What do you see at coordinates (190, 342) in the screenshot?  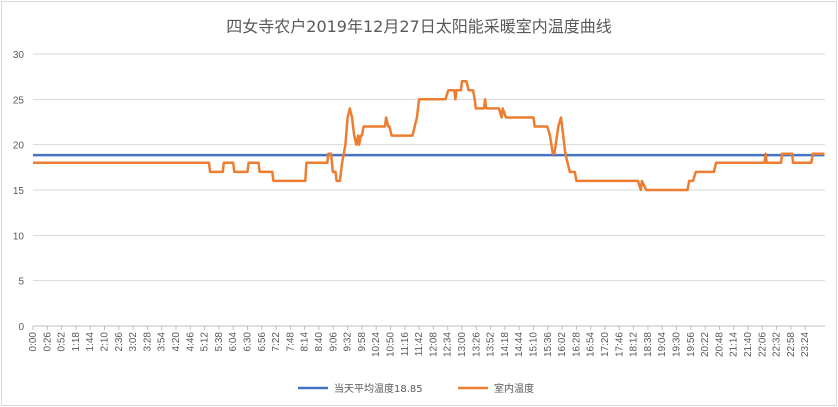 I see `x-tick-label: 4:46` at bounding box center [190, 342].